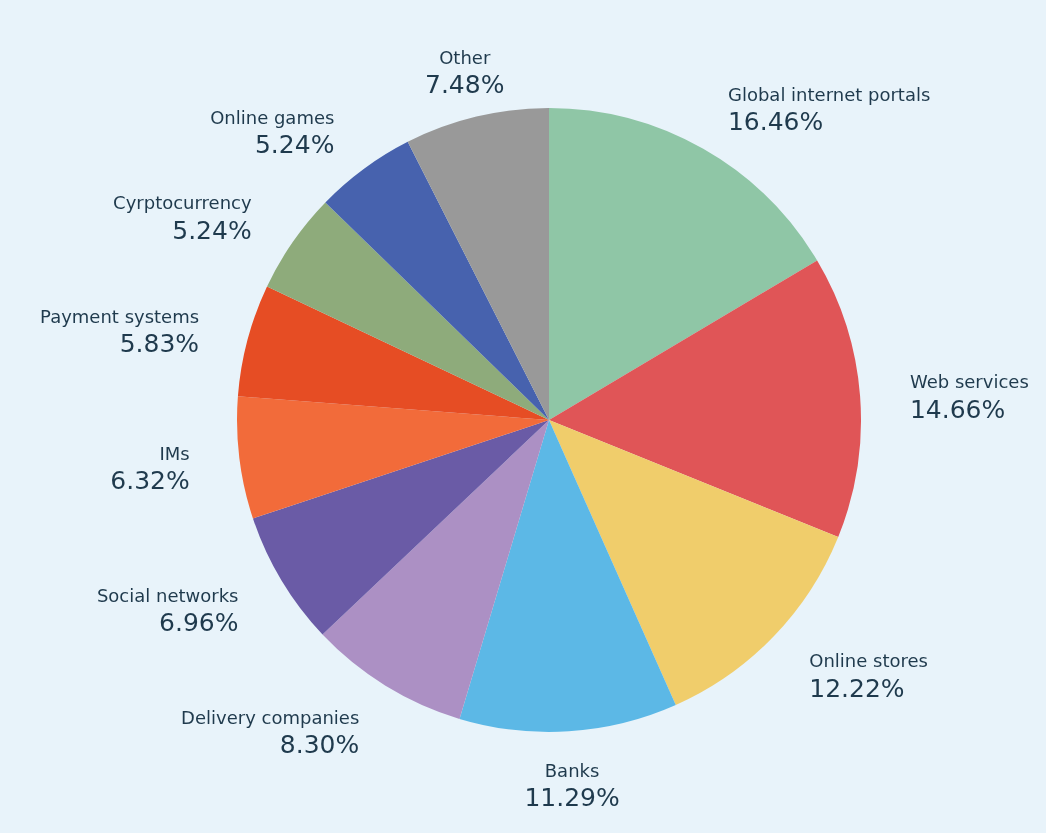 The height and width of the screenshot is (833, 1046). What do you see at coordinates (465, 84) in the screenshot?
I see `data-label: 7.48%` at bounding box center [465, 84].